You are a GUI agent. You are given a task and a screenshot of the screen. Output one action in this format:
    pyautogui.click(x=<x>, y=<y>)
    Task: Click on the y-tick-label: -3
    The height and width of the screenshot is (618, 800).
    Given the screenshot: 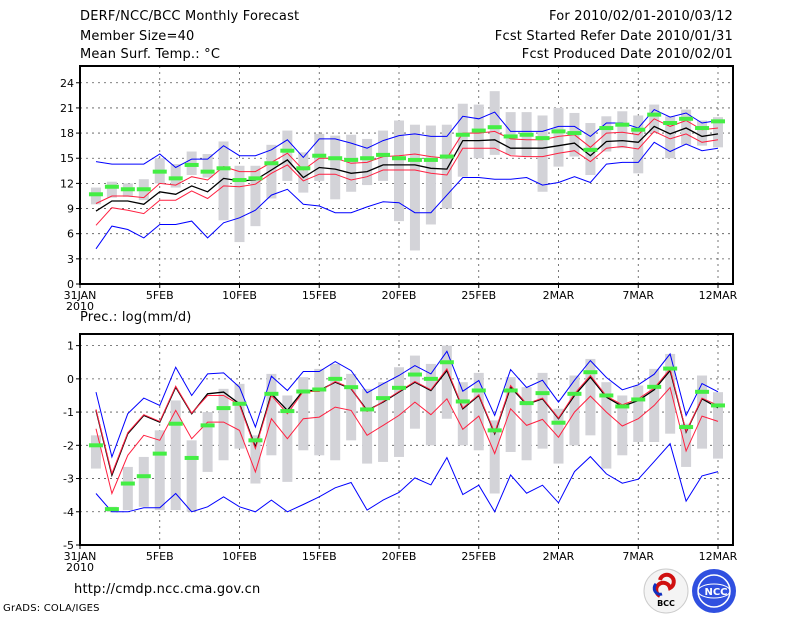 What is the action you would take?
    pyautogui.click(x=68, y=479)
    